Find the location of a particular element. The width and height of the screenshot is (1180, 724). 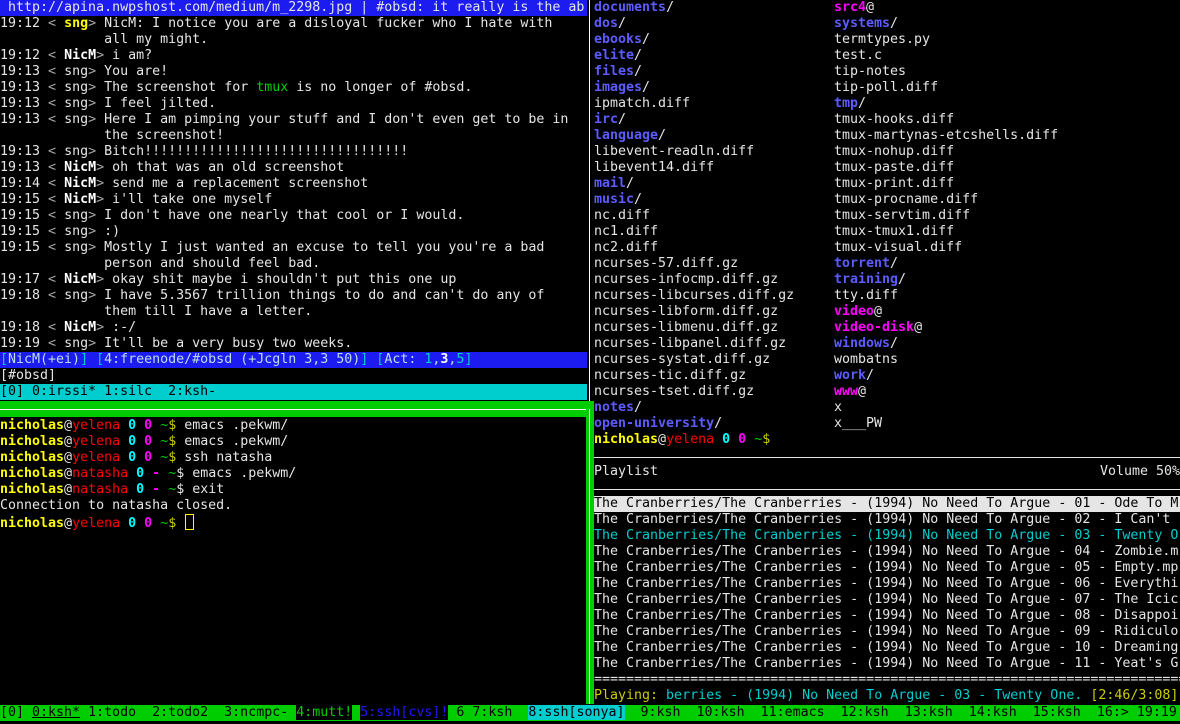

file-name: ncurses-libform.diff.gz is located at coordinates (686, 311).